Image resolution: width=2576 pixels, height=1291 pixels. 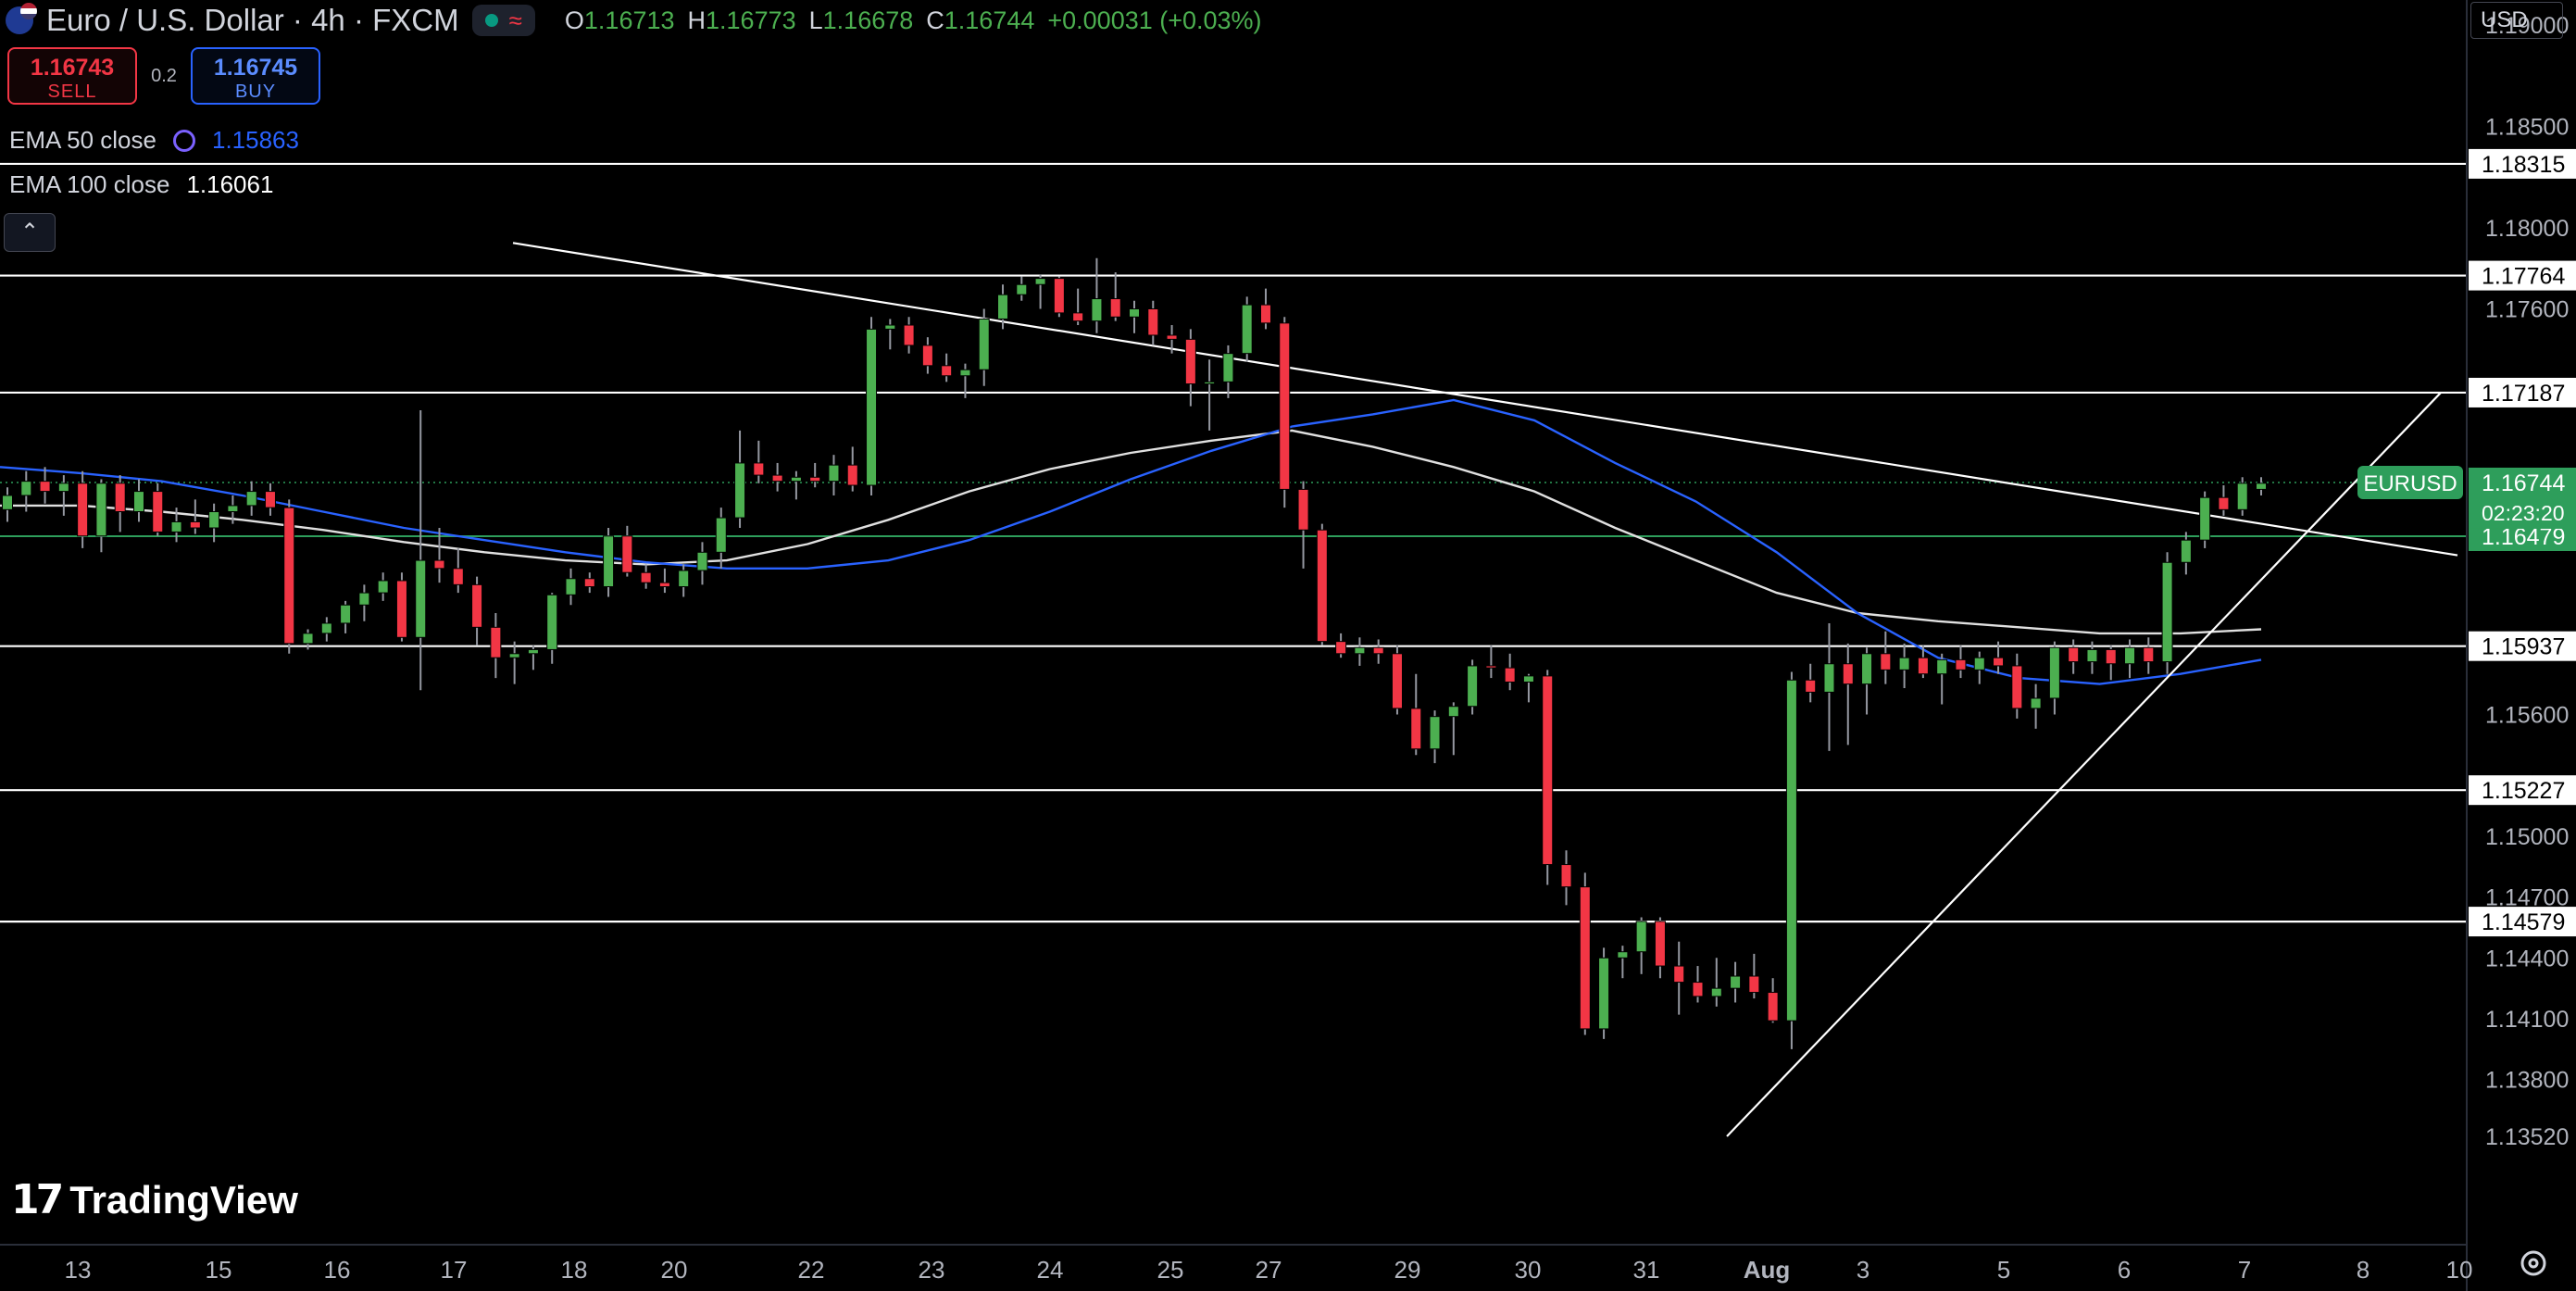 What do you see at coordinates (503, 20) in the screenshot?
I see `market-status: ≈` at bounding box center [503, 20].